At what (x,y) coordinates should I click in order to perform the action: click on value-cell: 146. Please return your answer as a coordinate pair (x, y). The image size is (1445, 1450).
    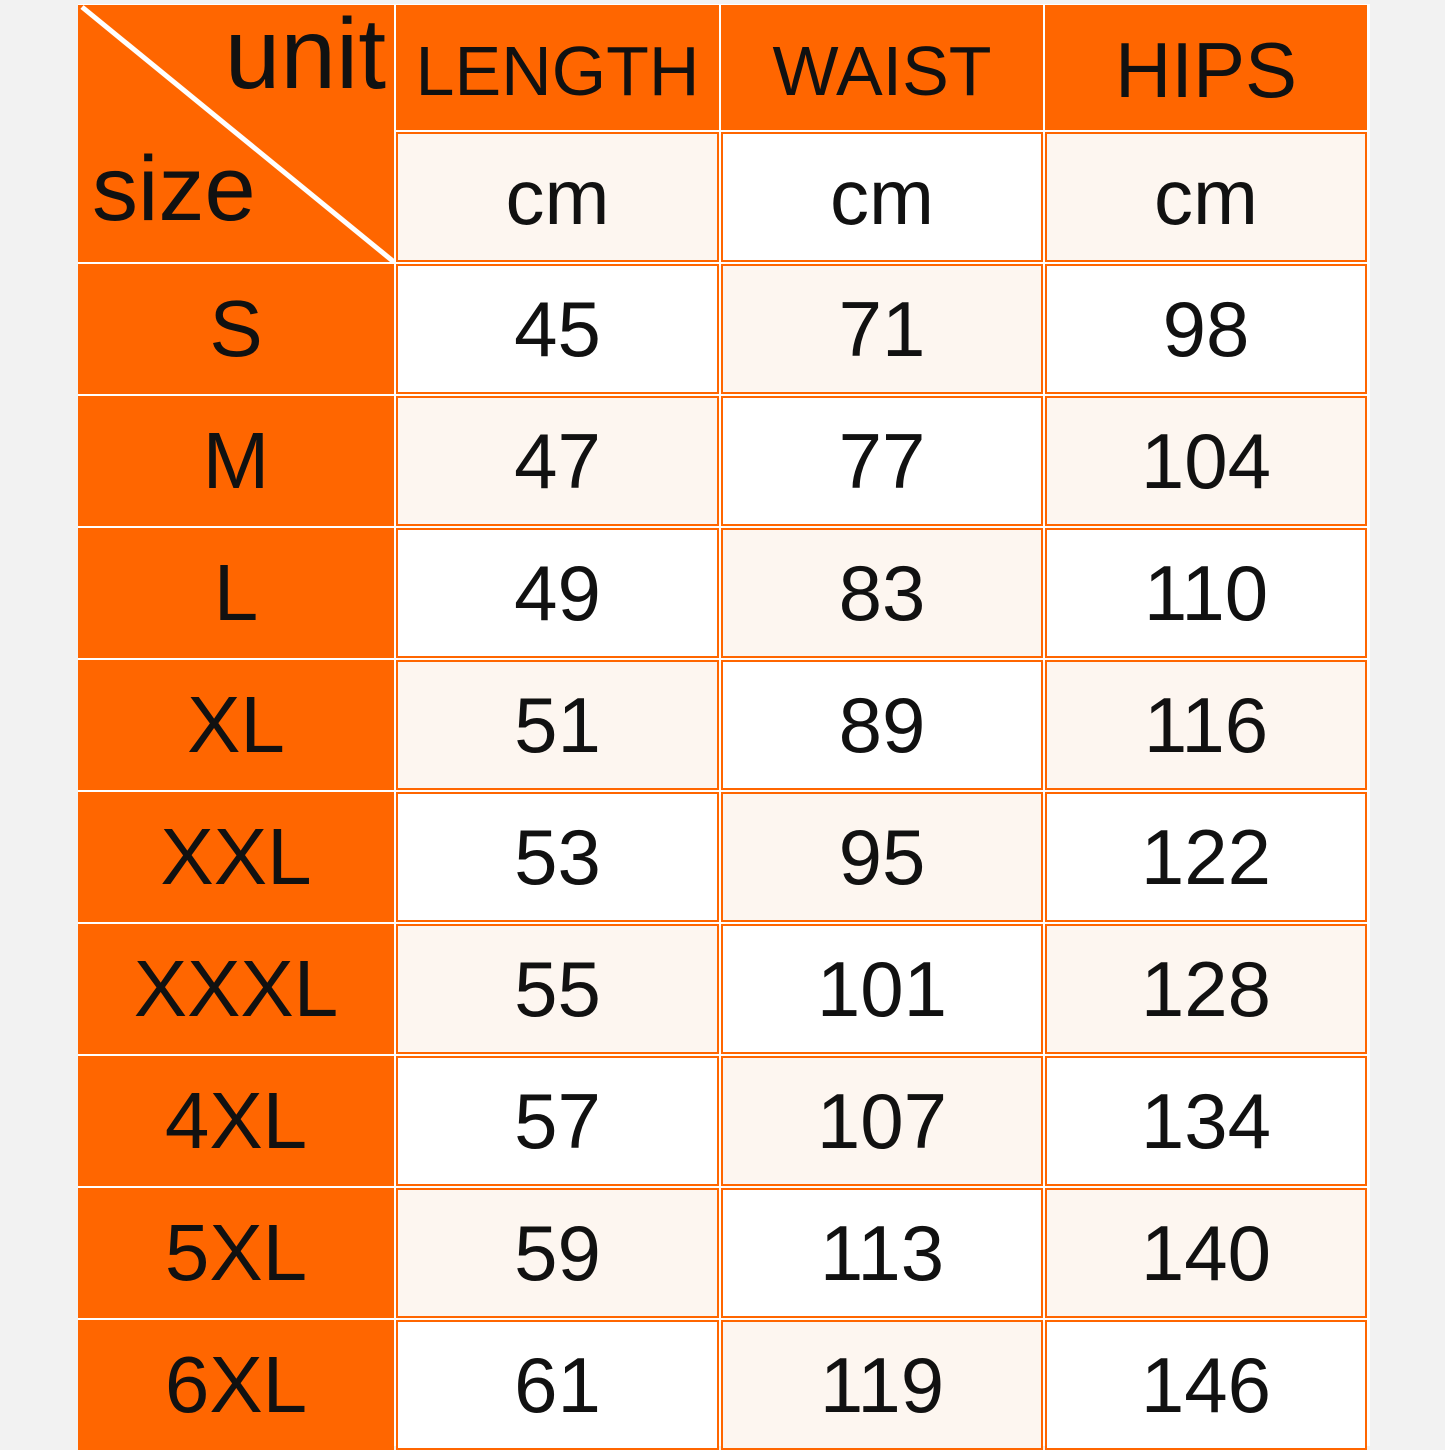
    Looking at the image, I should click on (1206, 1385).